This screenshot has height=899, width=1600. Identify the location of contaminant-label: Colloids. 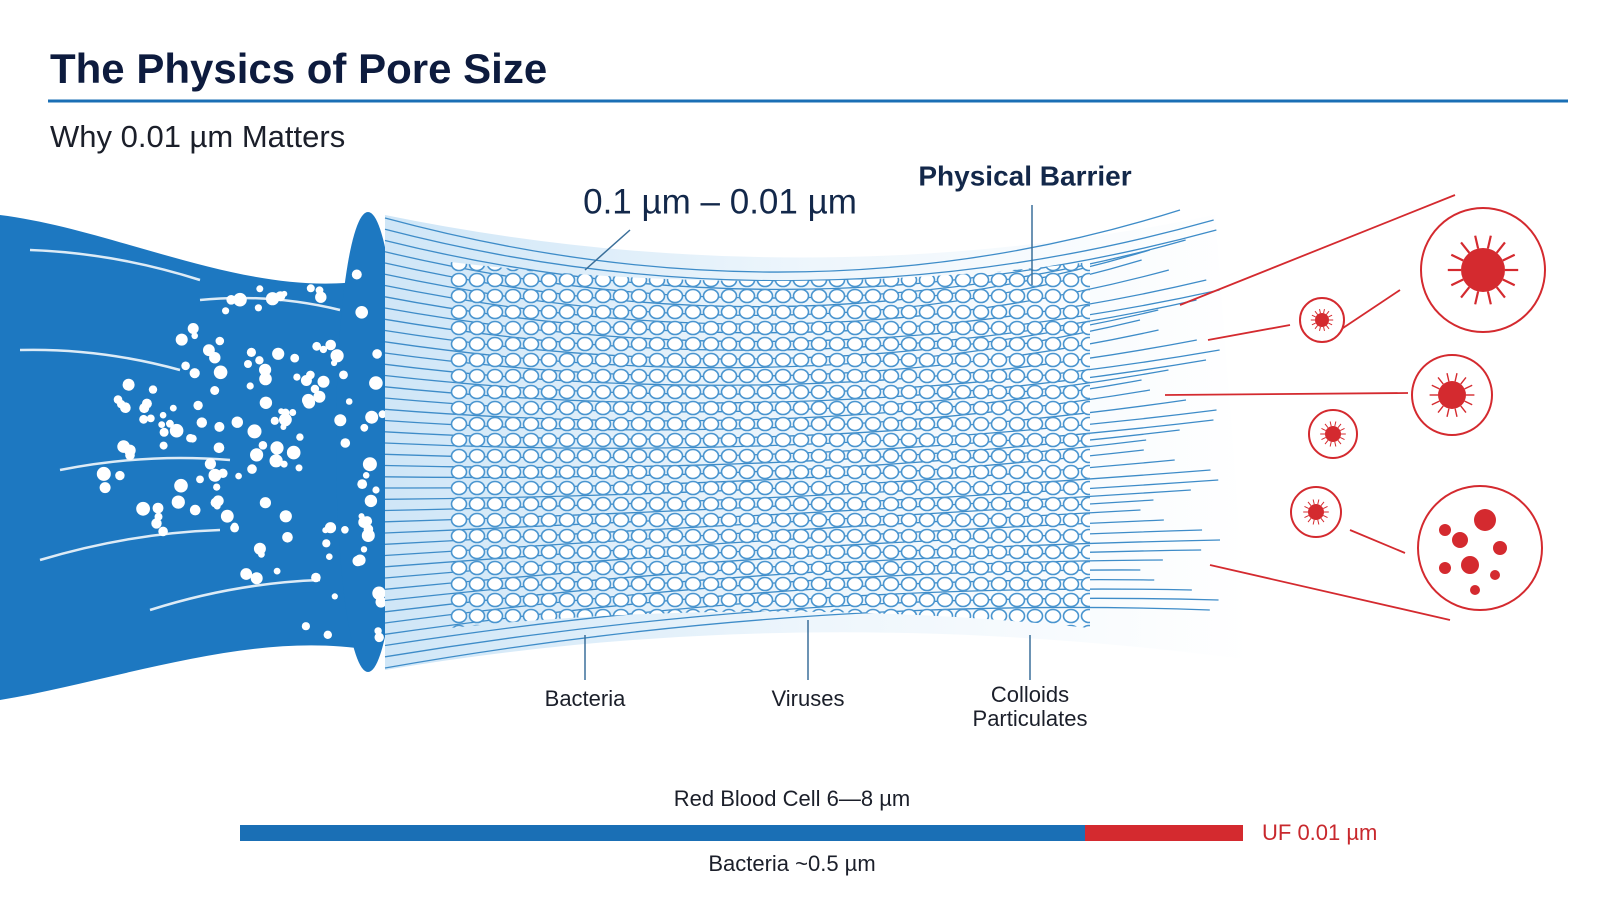
(1030, 694).